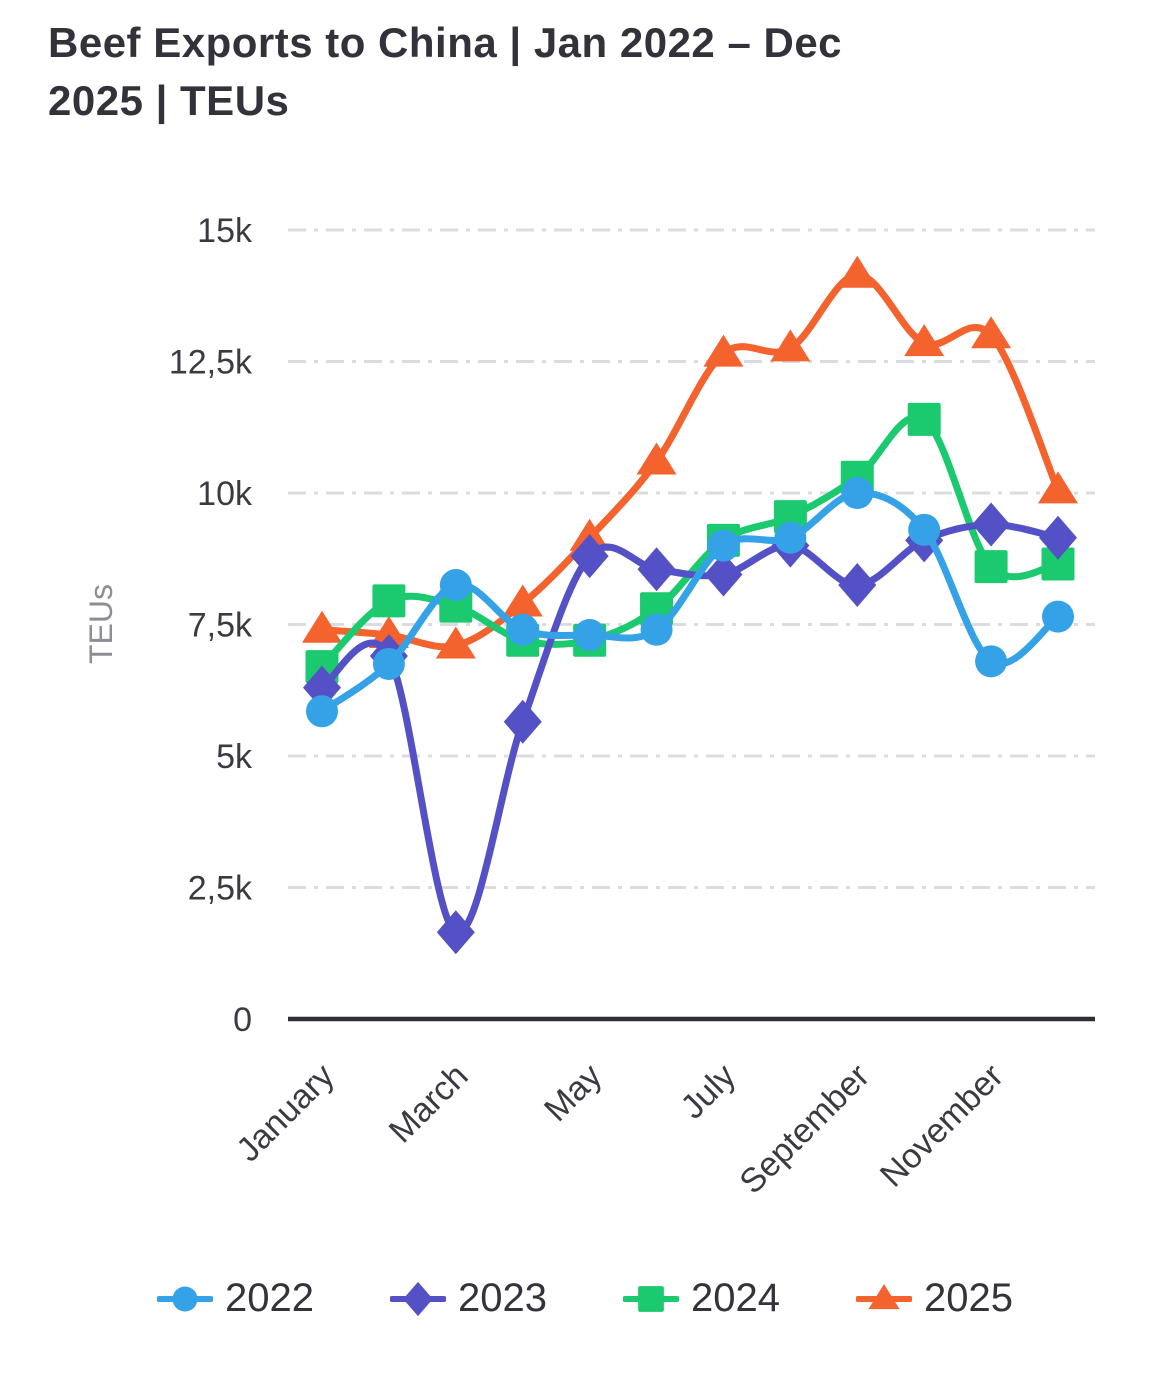 Image resolution: width=1170 pixels, height=1393 pixels. Describe the element at coordinates (225, 231) in the screenshot. I see `y-tick-label: 15k` at that location.